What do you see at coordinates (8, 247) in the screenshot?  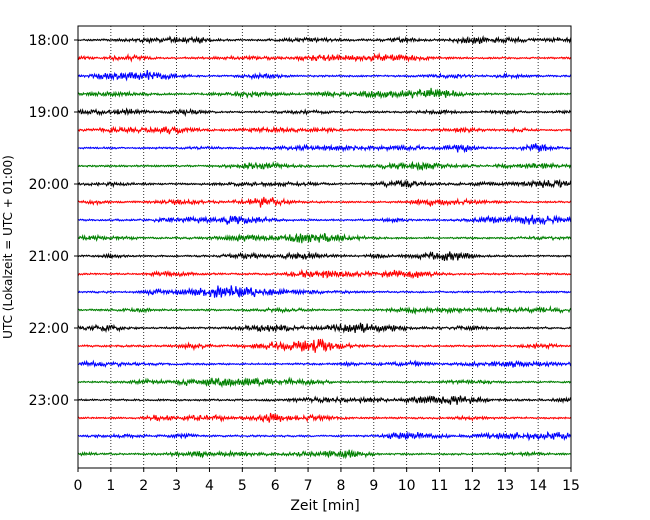 I see `y-axis-label: UTC (Lokalzeit = UTC + 01:00)` at bounding box center [8, 247].